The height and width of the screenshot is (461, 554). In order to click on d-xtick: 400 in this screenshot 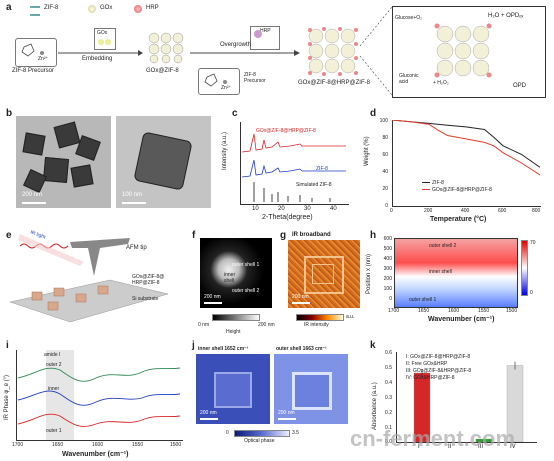, I will do `click(465, 211)`.